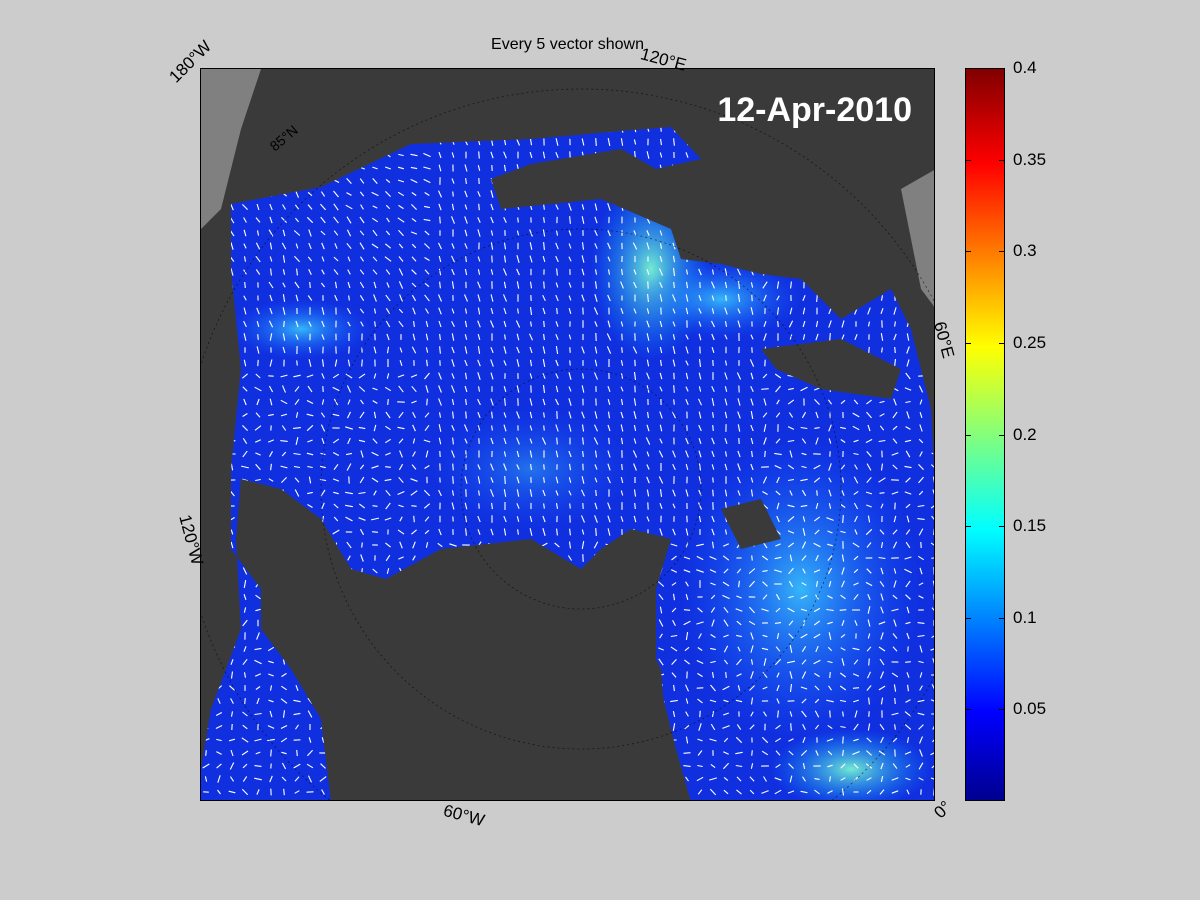  What do you see at coordinates (1030, 526) in the screenshot?
I see `colorbar-tick-label: 0.15` at bounding box center [1030, 526].